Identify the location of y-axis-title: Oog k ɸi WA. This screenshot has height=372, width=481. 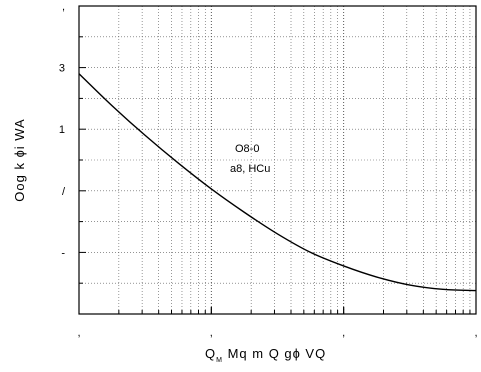
(19, 159).